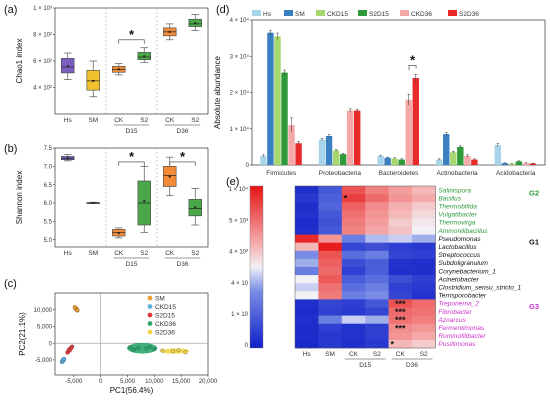  Describe the element at coordinates (132, 390) in the screenshot. I see `x-axis-label: PC1(56.4%)` at that location.